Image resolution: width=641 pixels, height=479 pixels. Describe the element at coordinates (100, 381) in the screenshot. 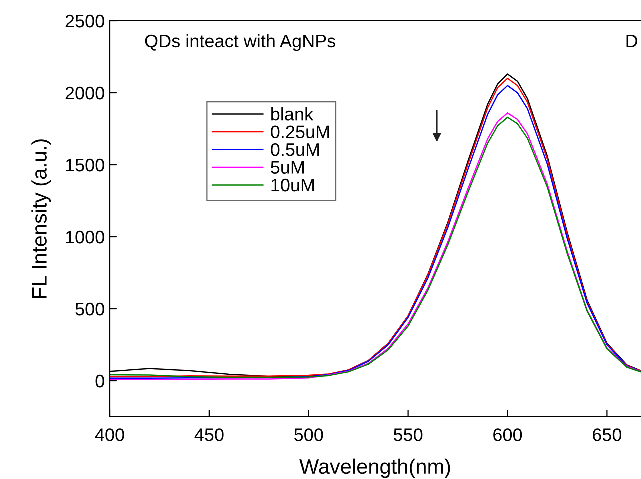

I see `y-tick-label: 0` at that location.